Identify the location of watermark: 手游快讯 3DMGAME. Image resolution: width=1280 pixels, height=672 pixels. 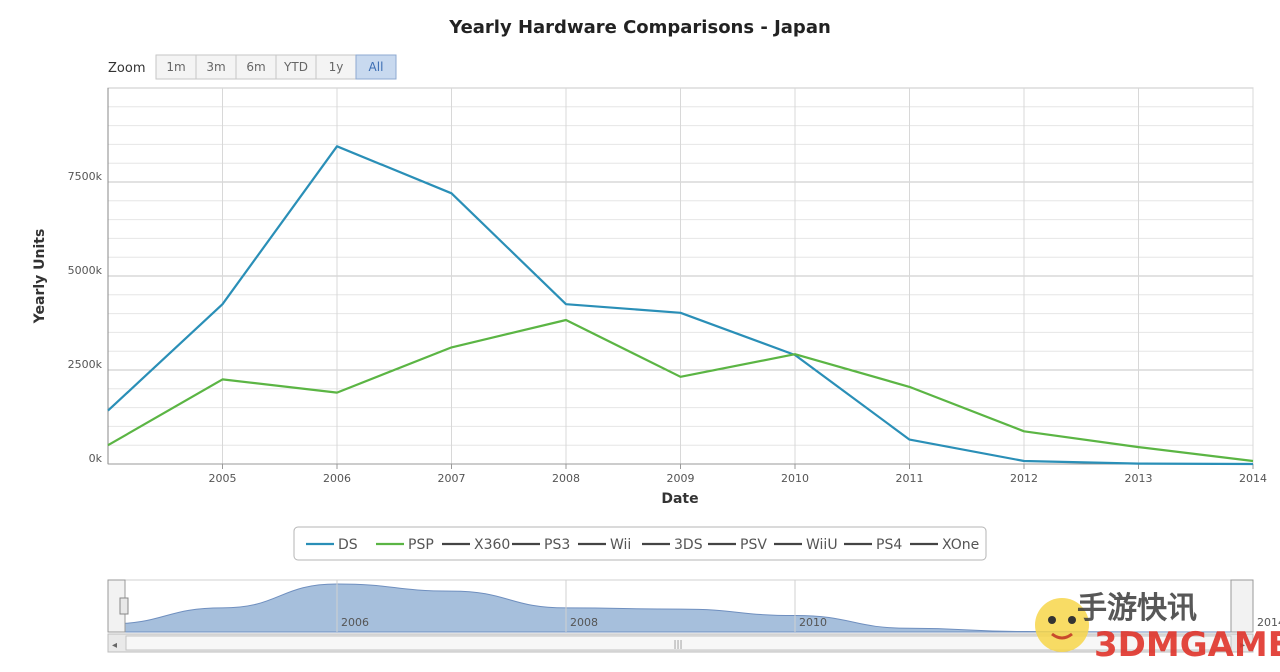
(1157, 628).